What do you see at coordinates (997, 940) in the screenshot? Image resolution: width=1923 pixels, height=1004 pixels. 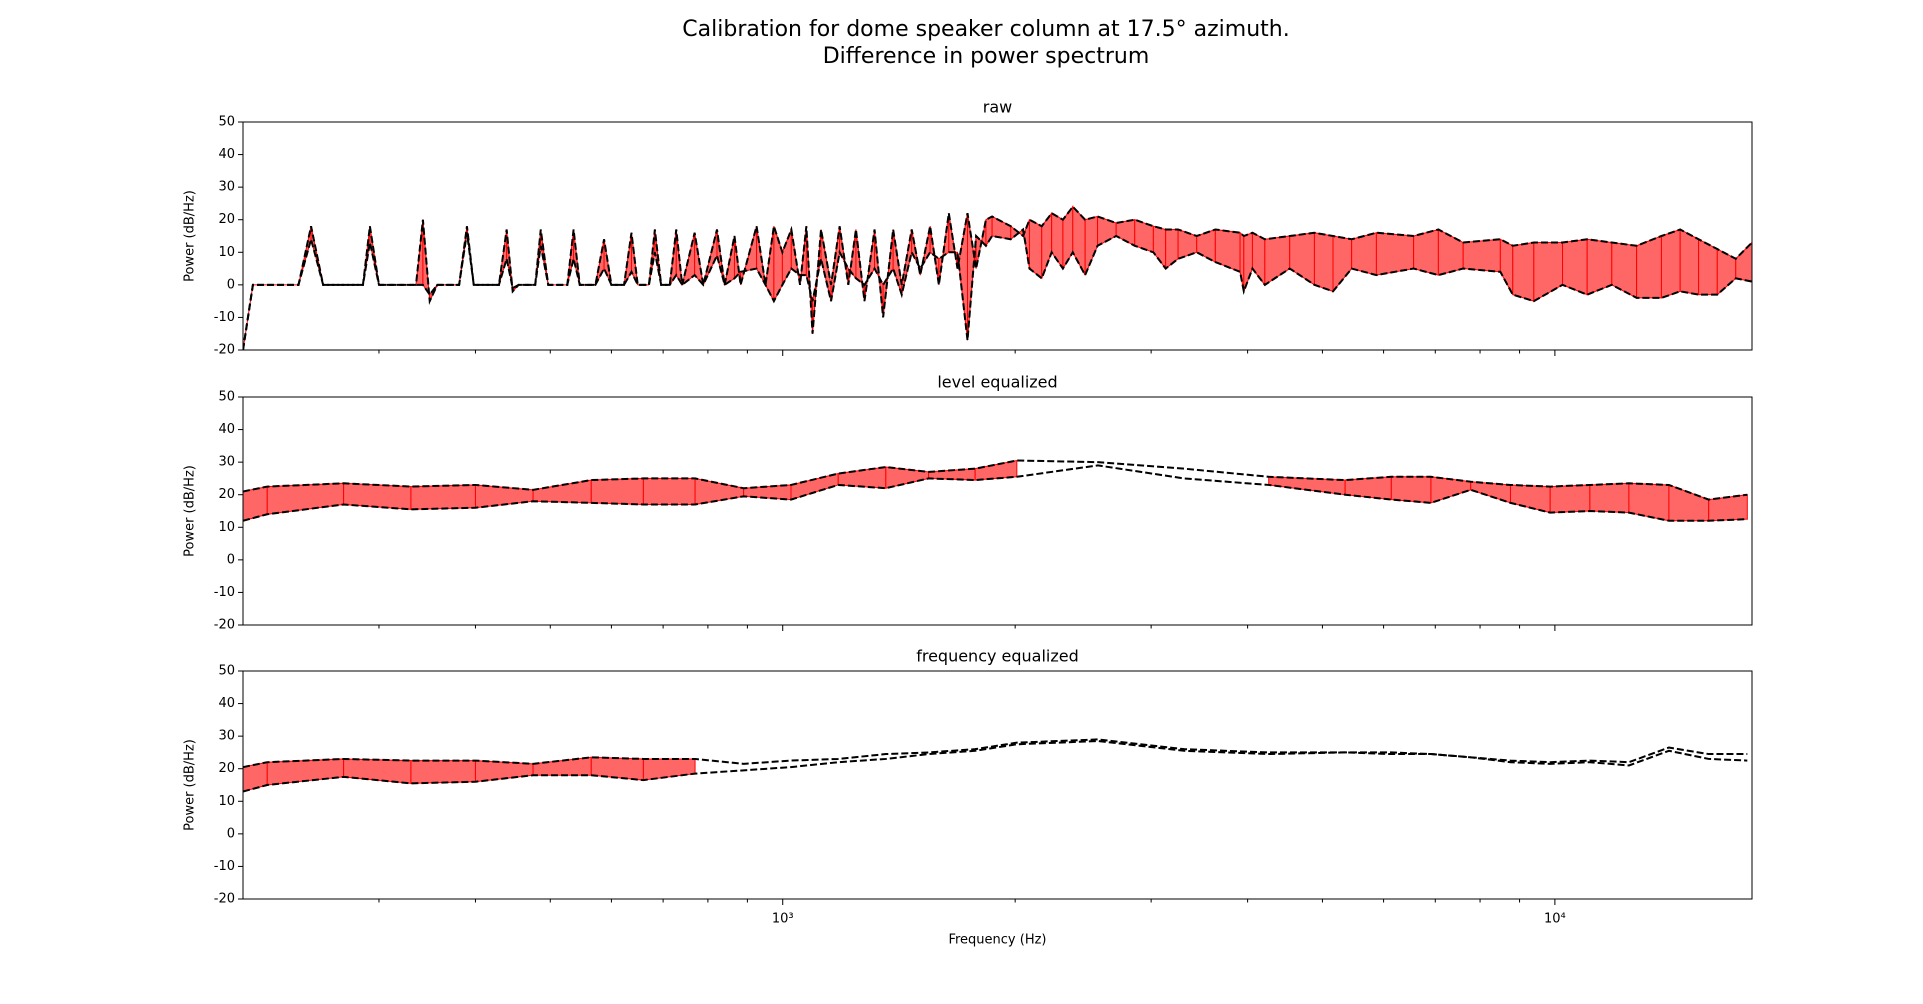 I see `x-axis-label: Frequency (Hz)` at bounding box center [997, 940].